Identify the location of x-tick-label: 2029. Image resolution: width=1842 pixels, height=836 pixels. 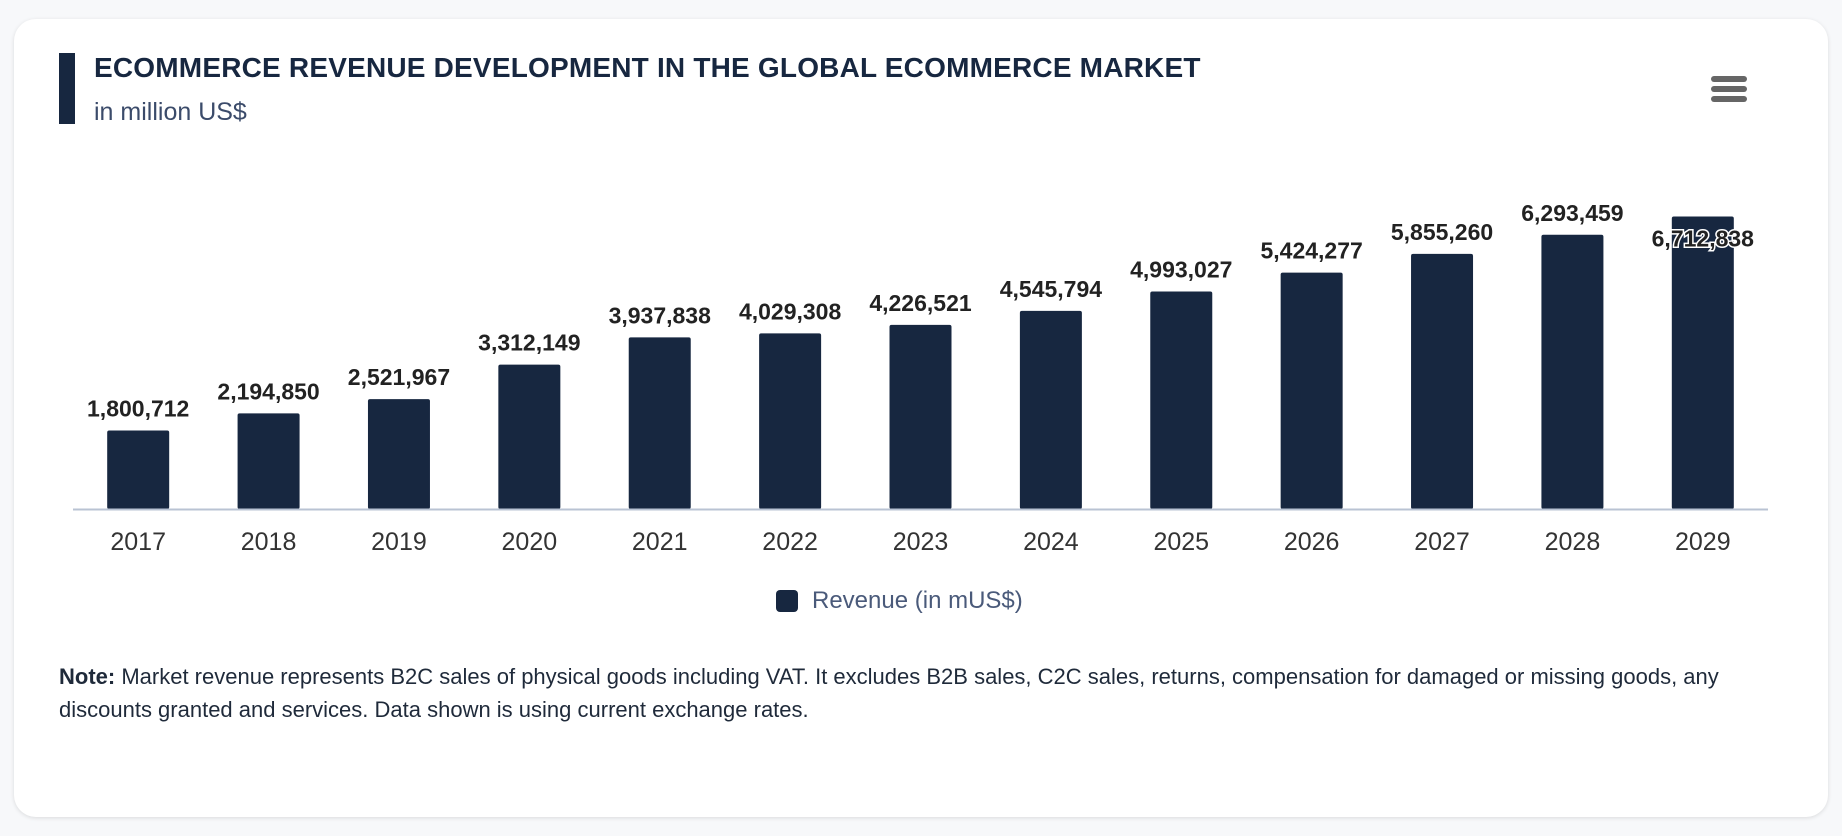
(1703, 542).